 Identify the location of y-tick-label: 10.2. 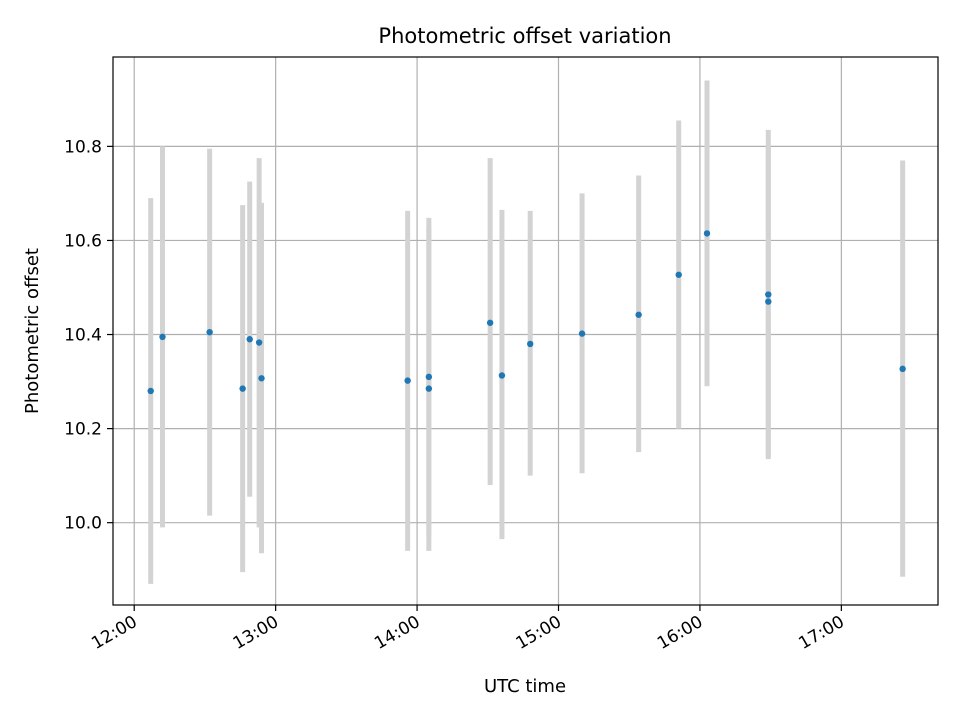
(83, 430).